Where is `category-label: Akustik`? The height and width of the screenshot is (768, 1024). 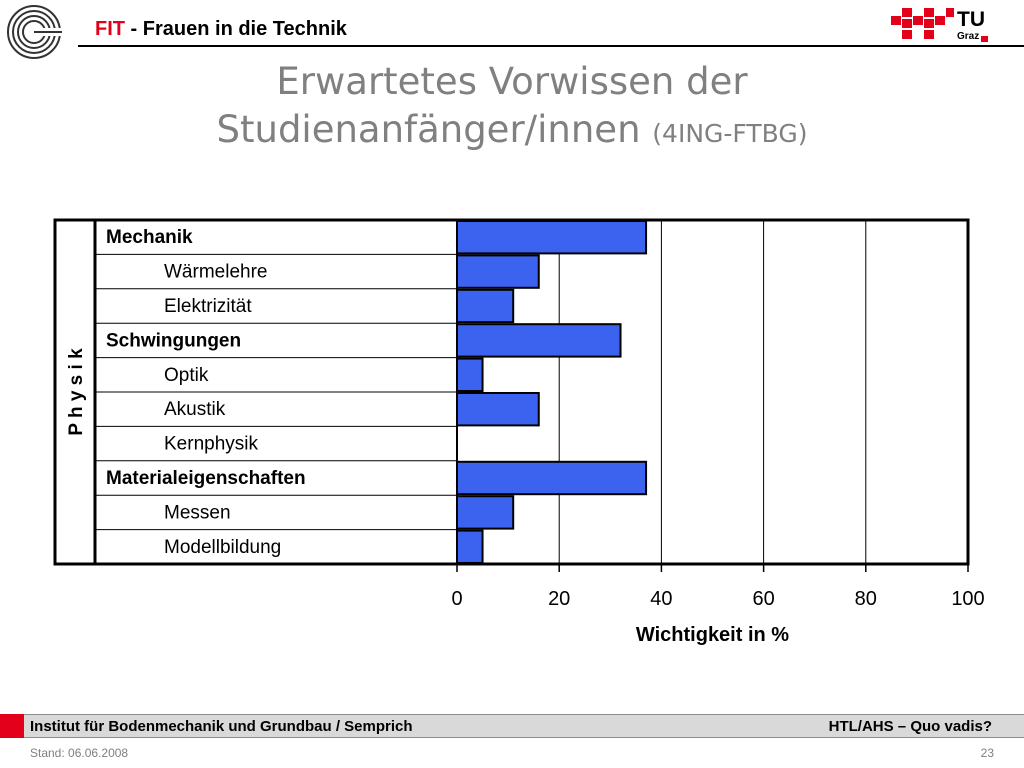
category-label: Akustik is located at coordinates (195, 409).